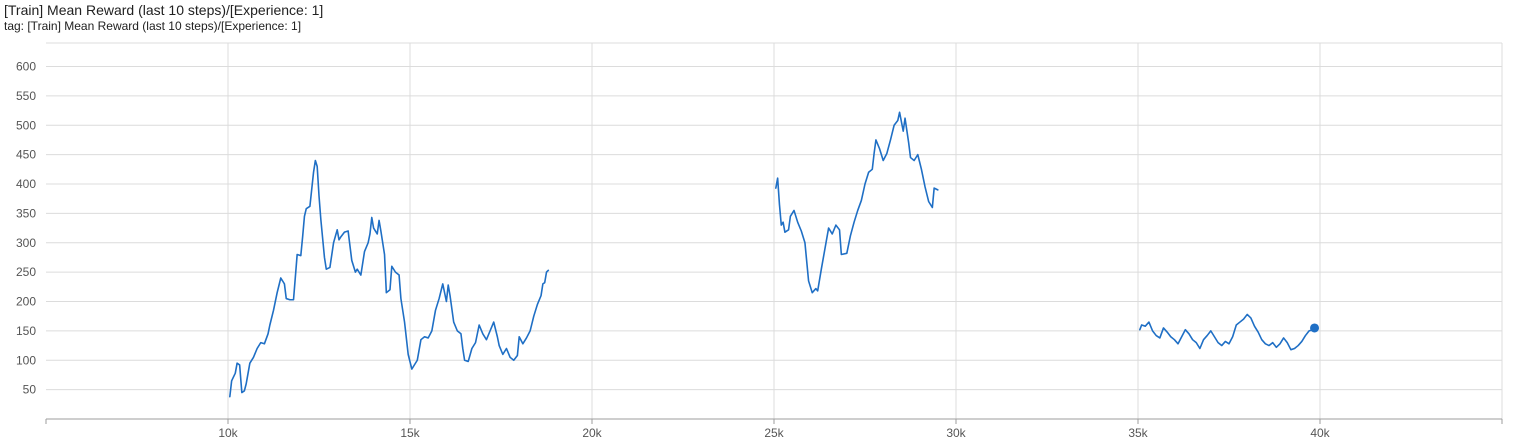  Describe the element at coordinates (26, 67) in the screenshot. I see `y-tick-label: 600` at that location.